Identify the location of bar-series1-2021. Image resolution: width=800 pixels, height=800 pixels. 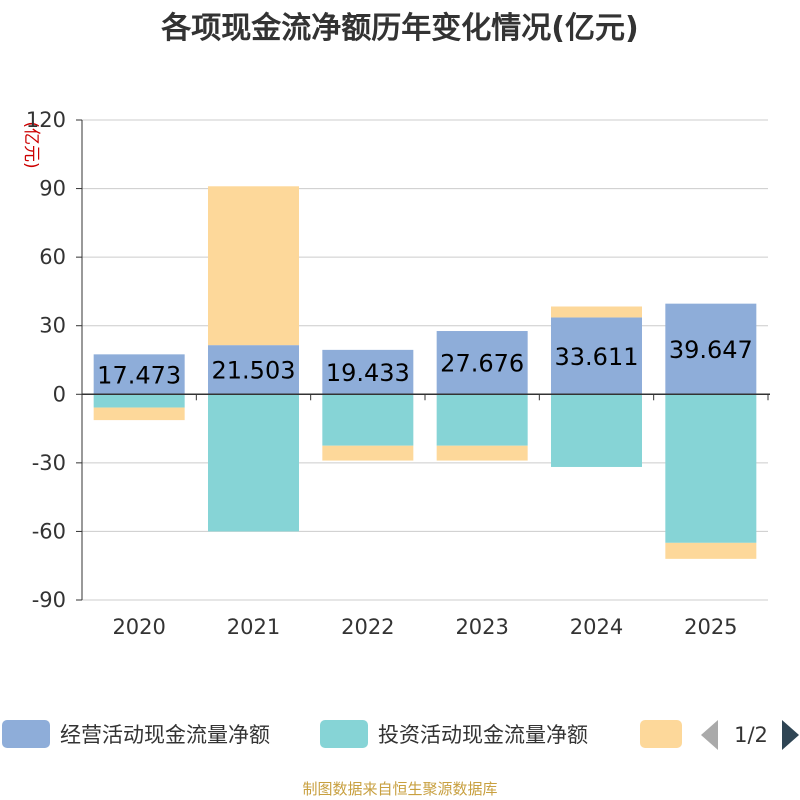
(253, 370).